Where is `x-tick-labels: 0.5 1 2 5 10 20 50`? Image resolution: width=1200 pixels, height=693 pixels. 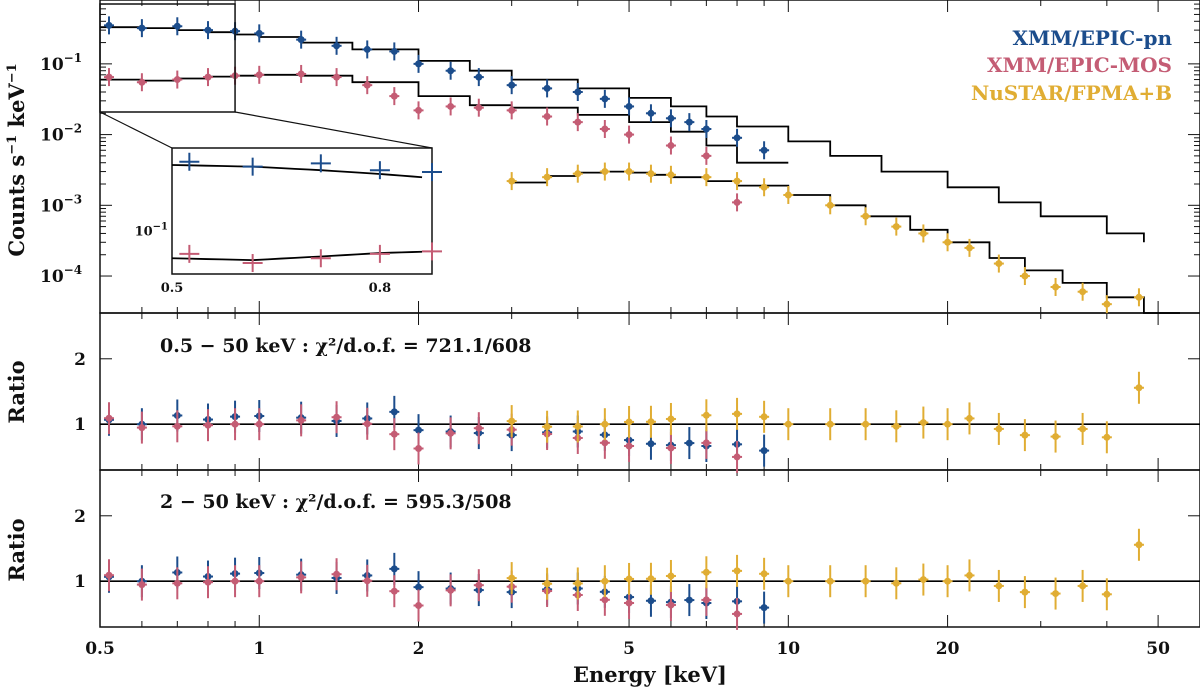
x-tick-labels: 0.5 1 2 5 10 20 50 is located at coordinates (627, 649).